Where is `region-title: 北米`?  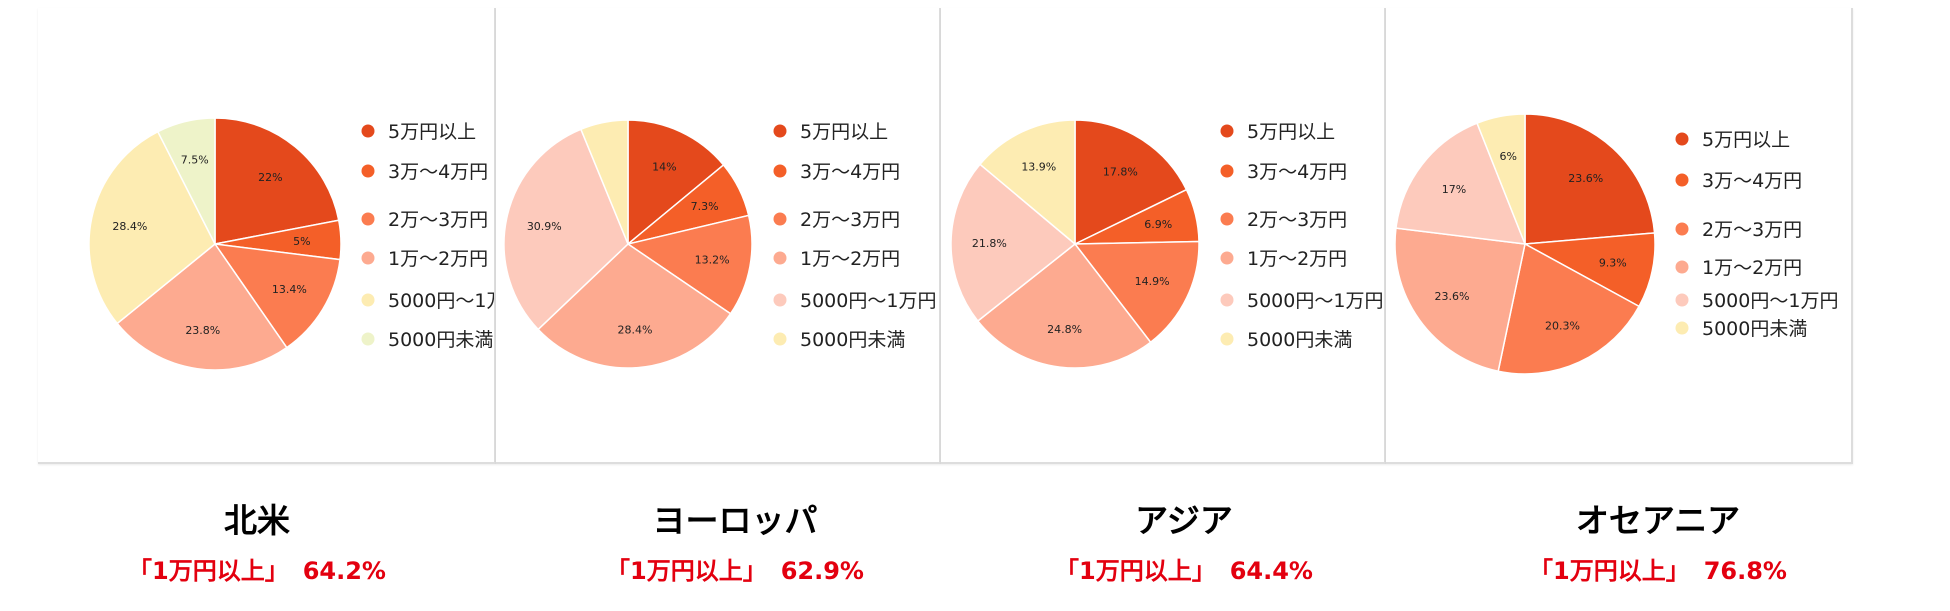
region-title: 北米 is located at coordinates (257, 520).